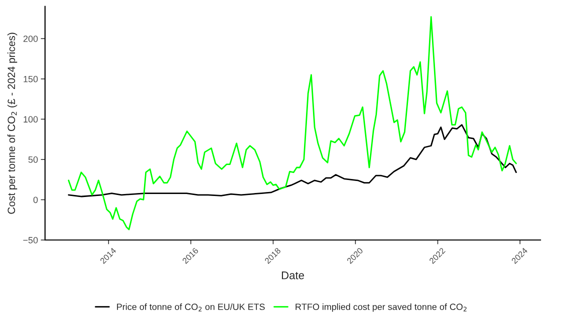  What do you see at coordinates (33, 159) in the screenshot?
I see `y-tick-label: 50` at bounding box center [33, 159].